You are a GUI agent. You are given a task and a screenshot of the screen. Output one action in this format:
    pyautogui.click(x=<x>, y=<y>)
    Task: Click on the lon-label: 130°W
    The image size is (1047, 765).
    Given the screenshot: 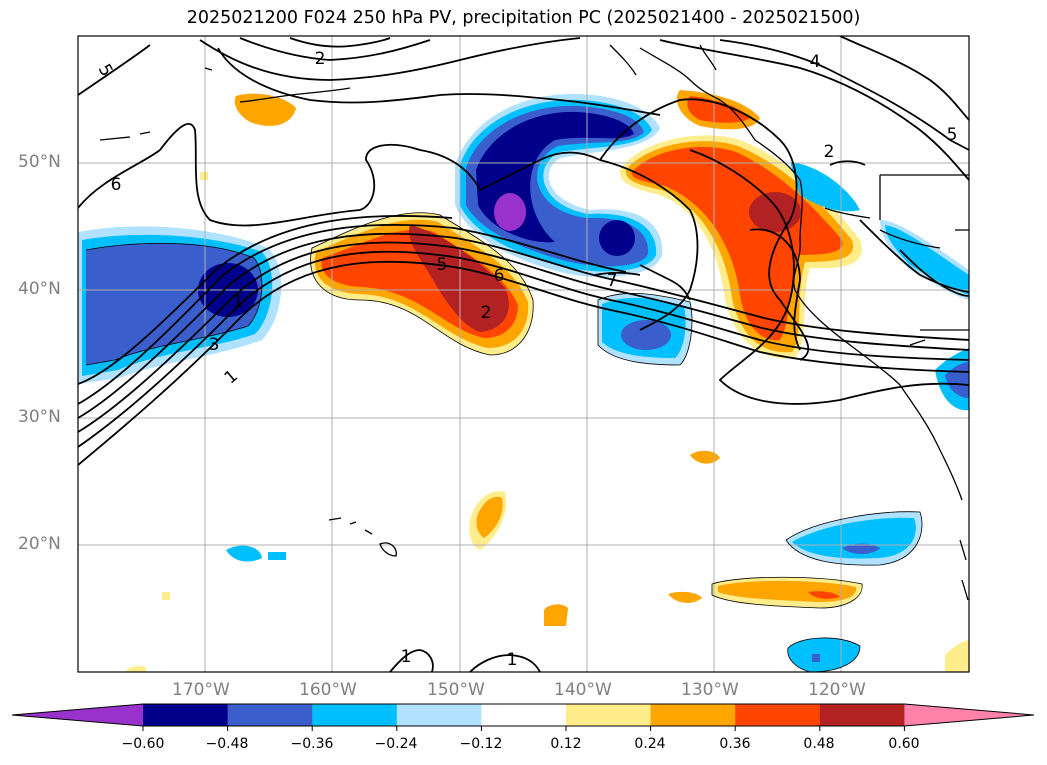 What is the action you would take?
    pyautogui.click(x=710, y=690)
    